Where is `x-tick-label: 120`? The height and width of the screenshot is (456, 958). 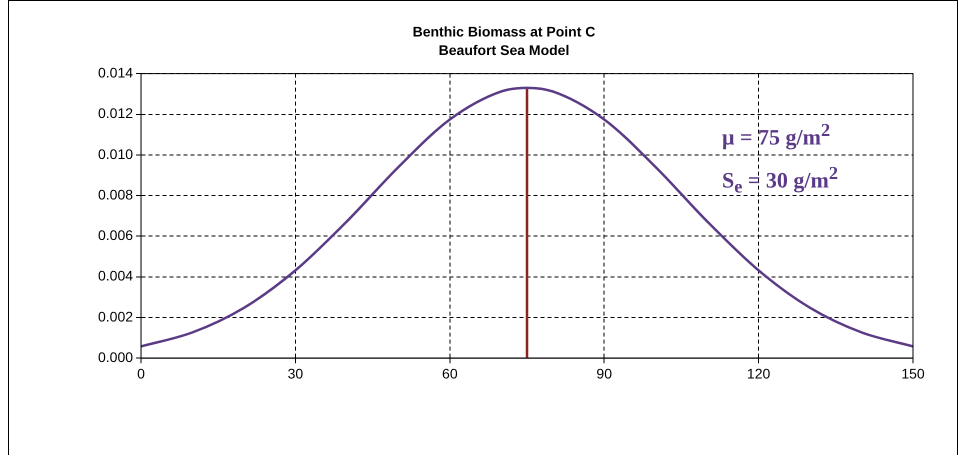 x-tick-label: 120 is located at coordinates (758, 373).